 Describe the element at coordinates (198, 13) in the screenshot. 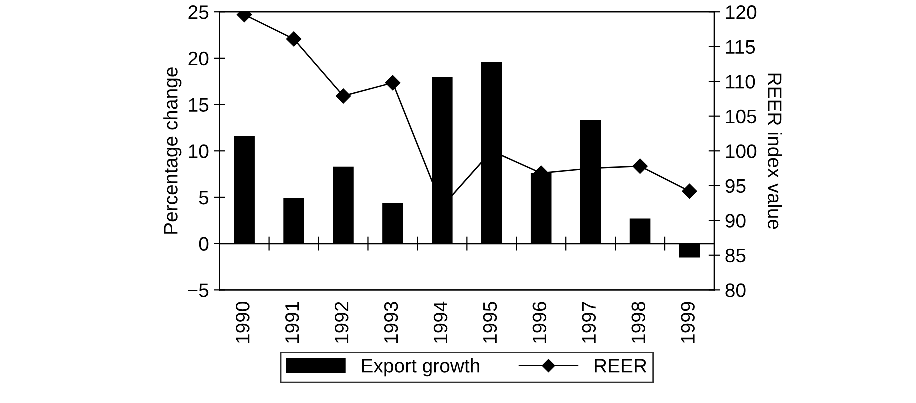

I see `y-tick-label: 25` at that location.